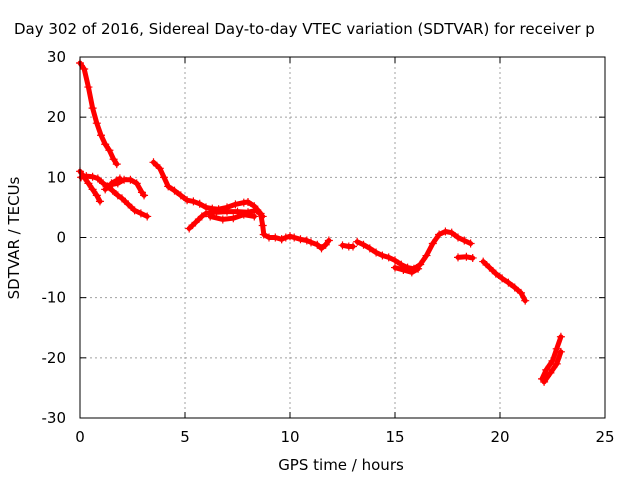 This screenshot has height=480, width=640. Describe the element at coordinates (185, 437) in the screenshot. I see `x-tick-label-1: 5` at that location.